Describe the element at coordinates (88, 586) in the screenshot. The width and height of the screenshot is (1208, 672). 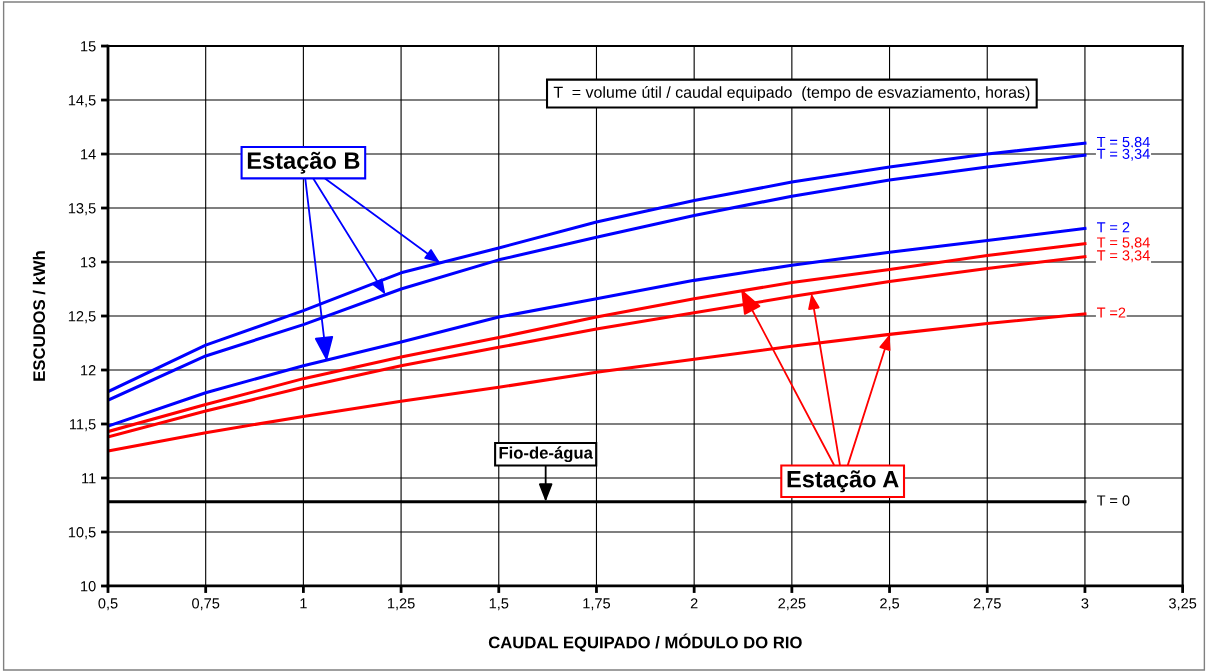
I see `y-tick-label: 10` at that location.